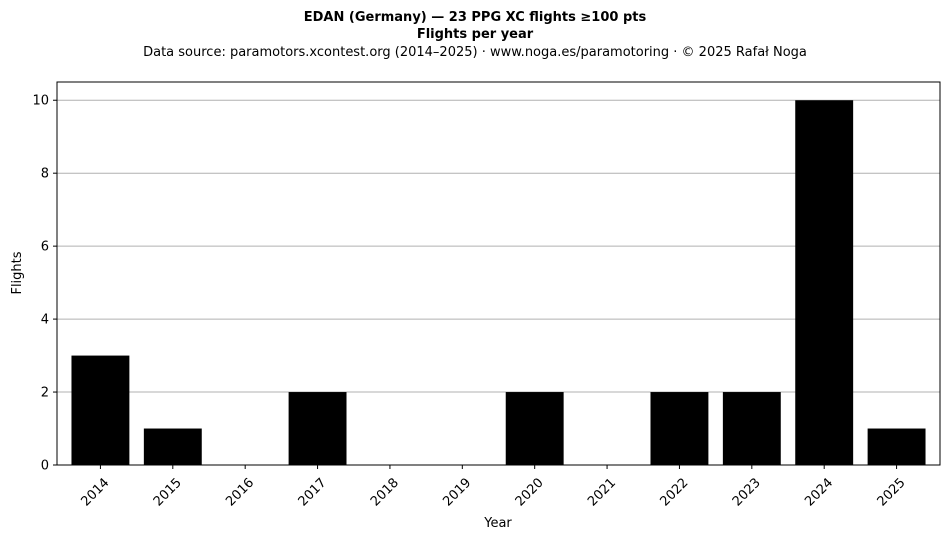  I want to click on y-tick-label: 10, so click(40, 101).